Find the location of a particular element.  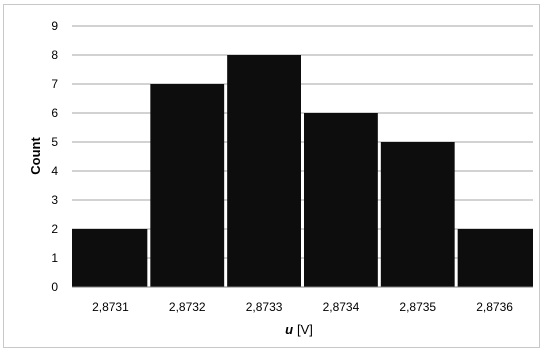

x-axis-unit: [V] is located at coordinates (305, 329).